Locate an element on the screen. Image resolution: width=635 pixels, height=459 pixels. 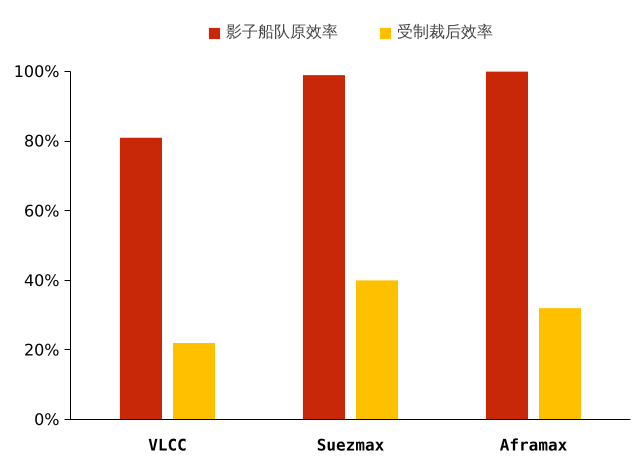
x-tick-label: VLCC is located at coordinates (167, 445).